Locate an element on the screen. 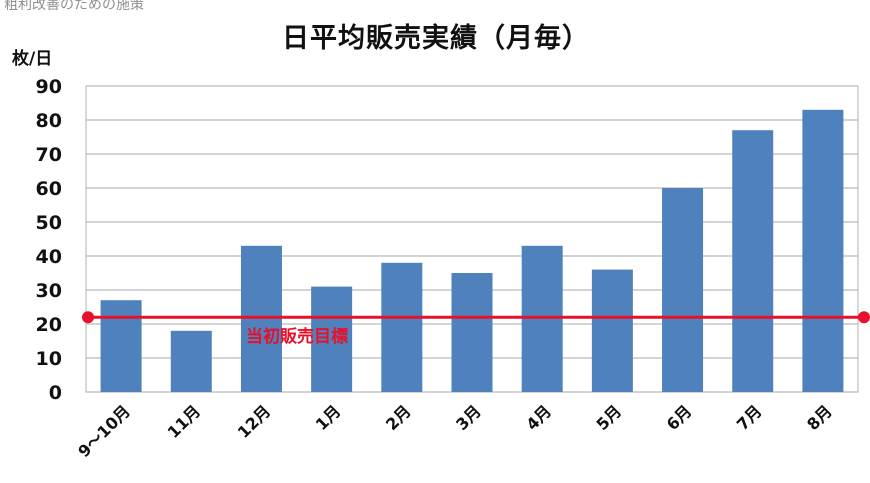 Image resolution: width=870 pixels, height=483 pixels. y-tick-label: 50 is located at coordinates (49, 223).